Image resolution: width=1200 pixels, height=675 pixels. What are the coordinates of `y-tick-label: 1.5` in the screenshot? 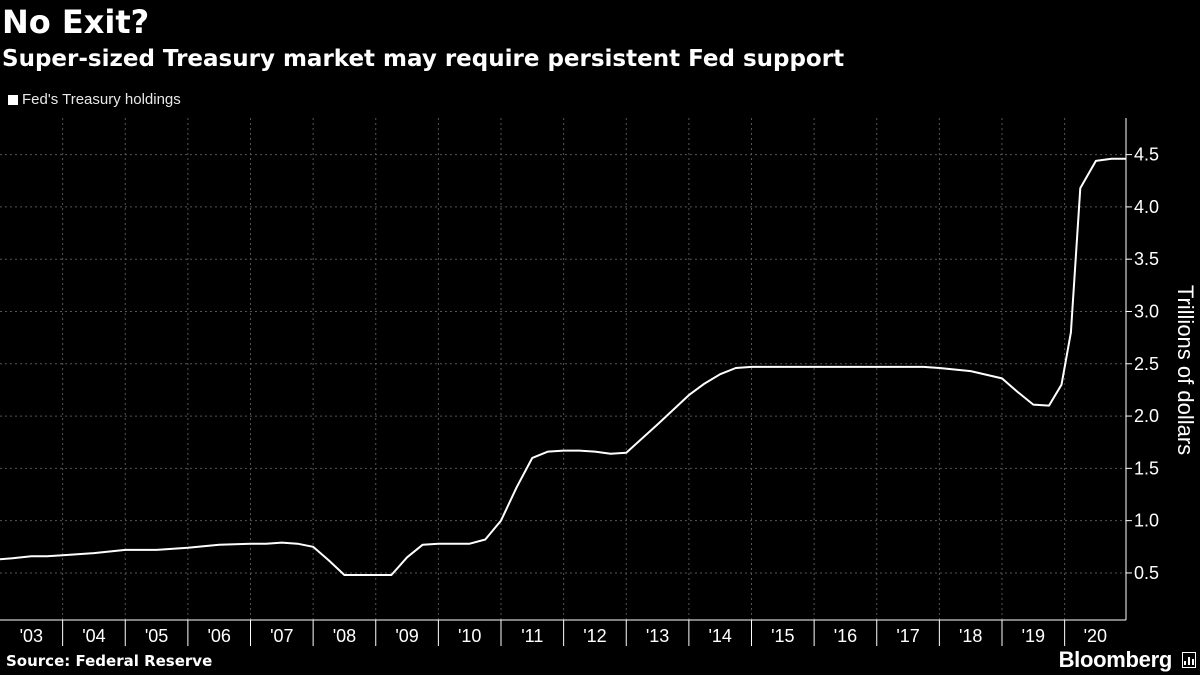 It's located at (1146, 468).